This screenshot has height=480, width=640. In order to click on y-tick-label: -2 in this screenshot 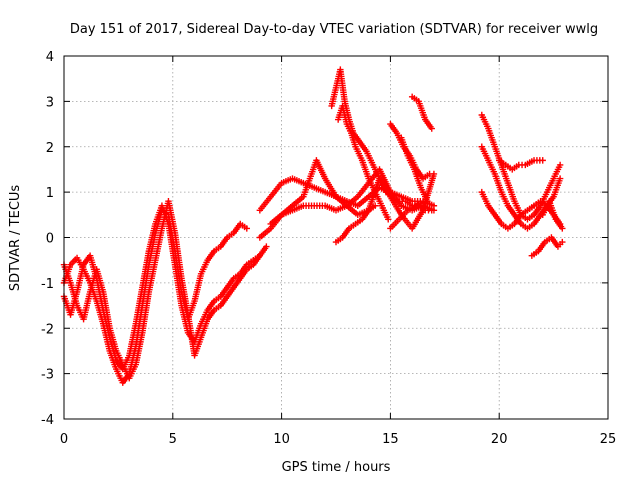, I will do `click(47, 329)`.